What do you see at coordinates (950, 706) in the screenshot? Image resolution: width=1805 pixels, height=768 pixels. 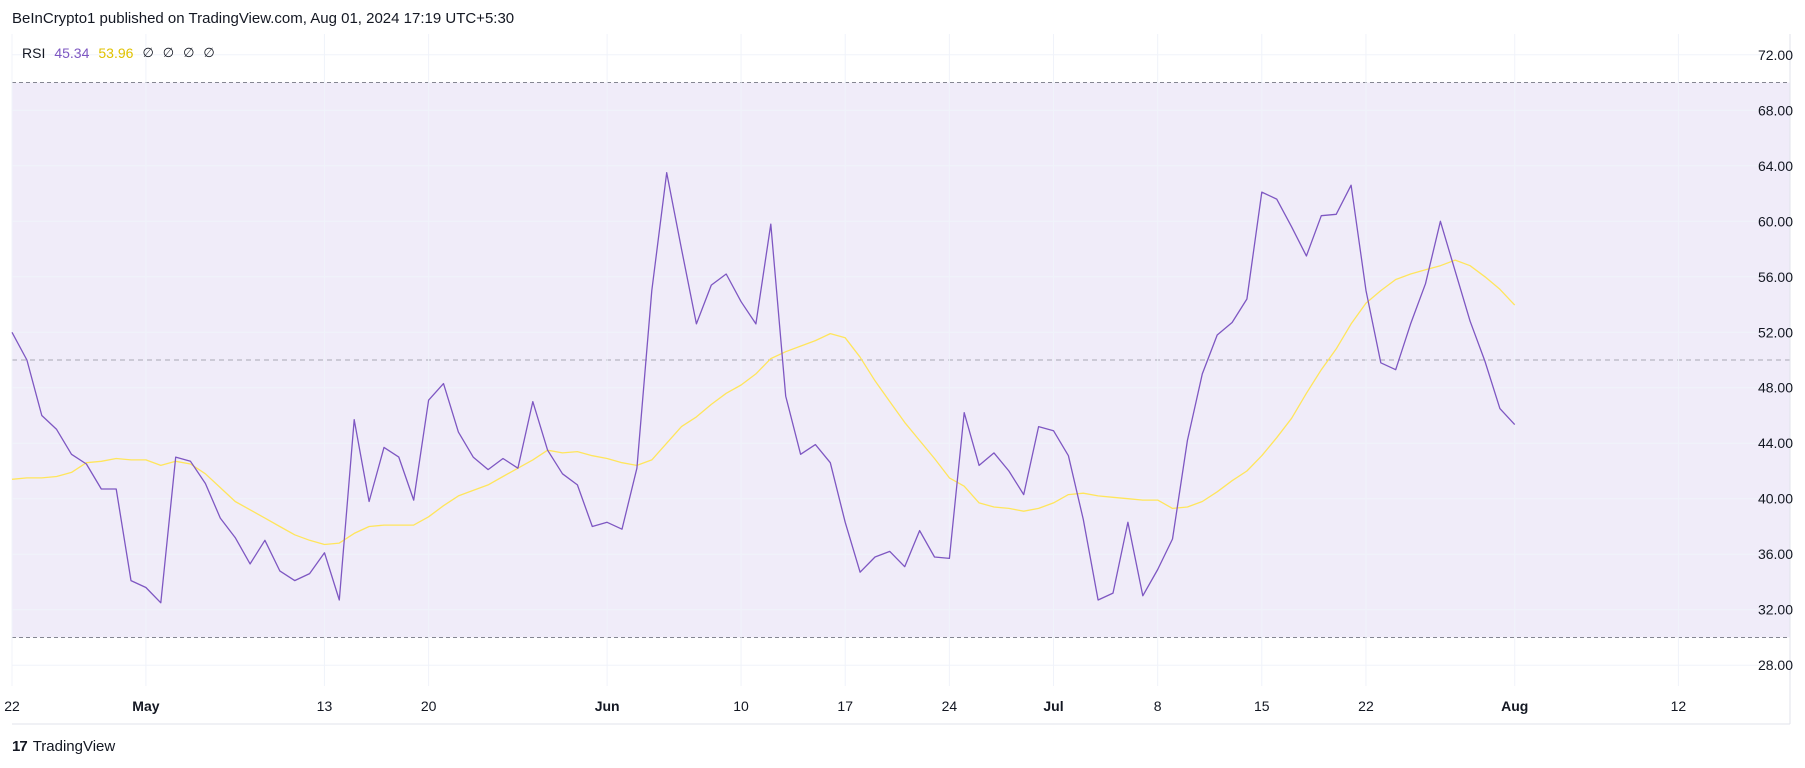 I see `x-tick-label: 24` at bounding box center [950, 706].